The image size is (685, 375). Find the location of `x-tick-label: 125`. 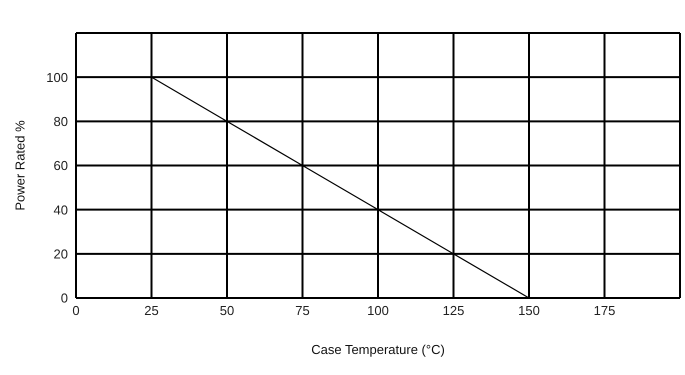

x-tick-label: 125 is located at coordinates (453, 310).